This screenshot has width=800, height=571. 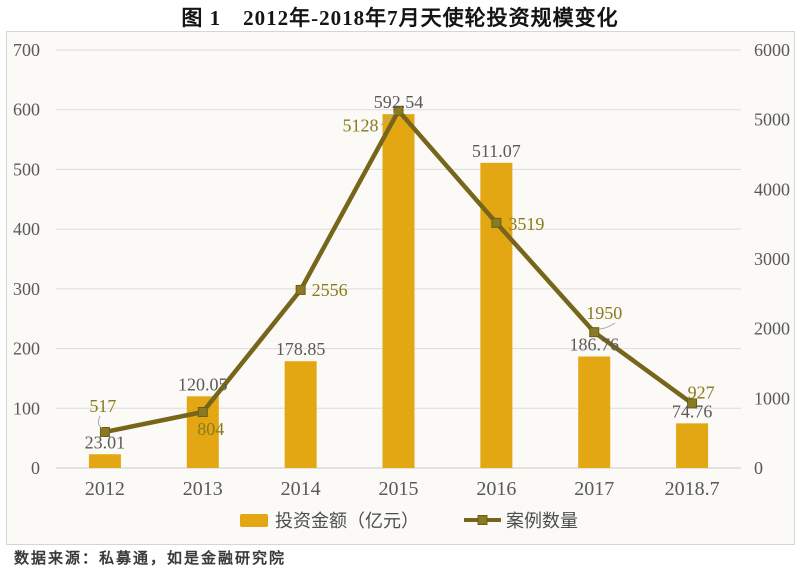 What do you see at coordinates (150, 559) in the screenshot?
I see `data-source-note: 数据来源：私募通，如是金融研究院` at bounding box center [150, 559].